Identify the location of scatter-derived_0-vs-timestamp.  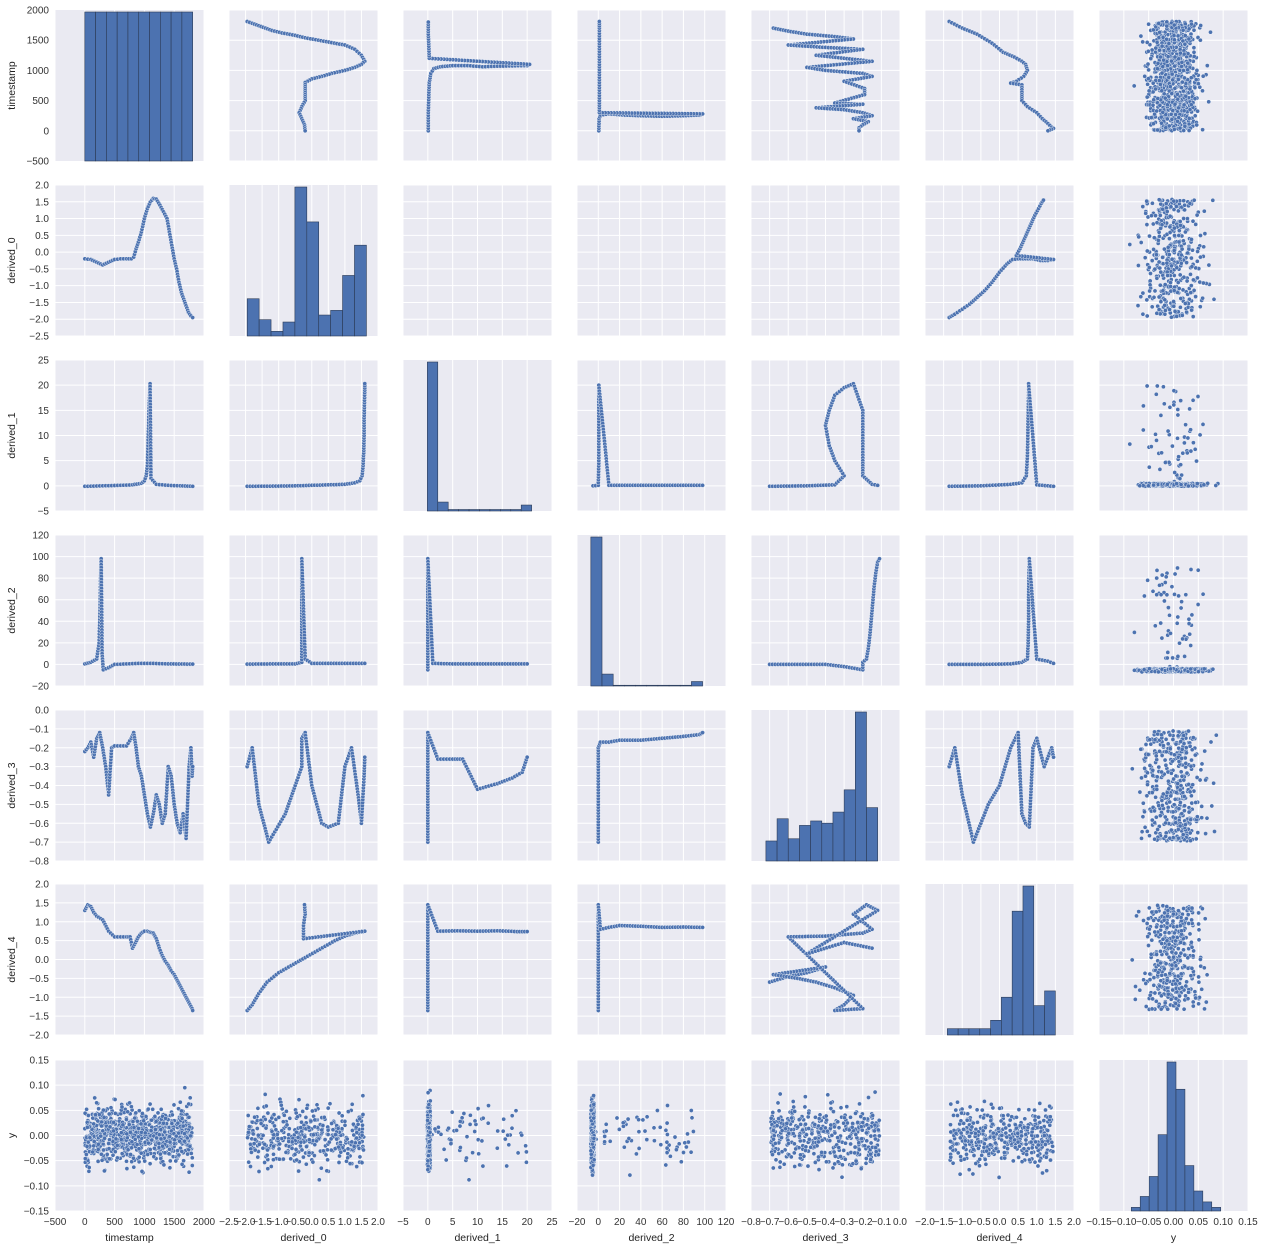
(138, 258).